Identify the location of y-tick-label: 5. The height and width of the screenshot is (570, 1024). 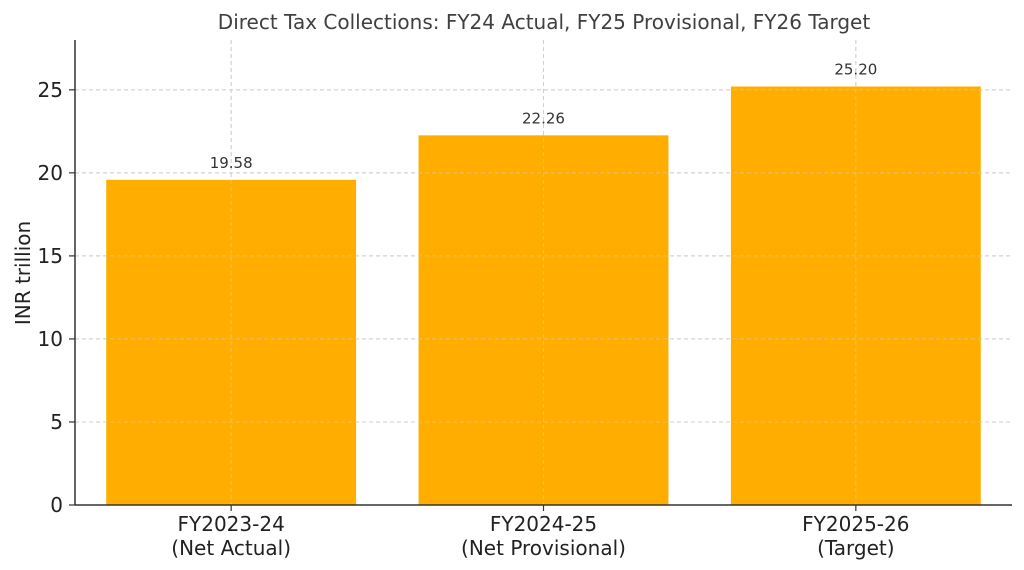
(56, 422).